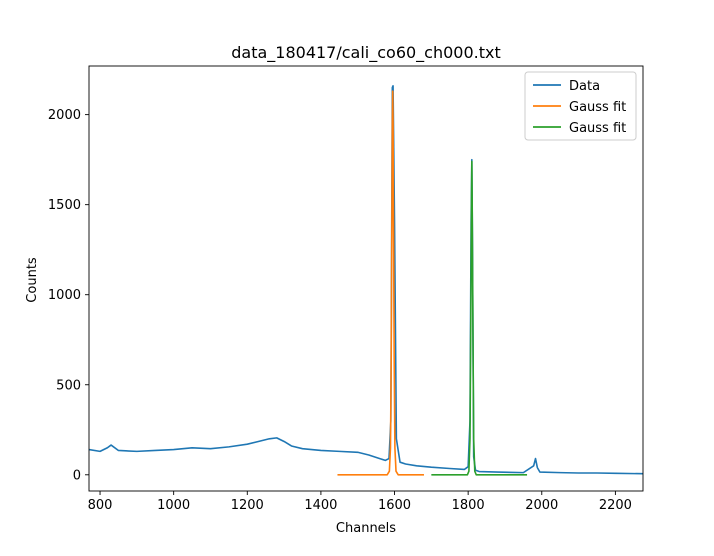 Image resolution: width=714 pixels, height=556 pixels. What do you see at coordinates (247, 505) in the screenshot?
I see `x-tick-label: 1200` at bounding box center [247, 505].